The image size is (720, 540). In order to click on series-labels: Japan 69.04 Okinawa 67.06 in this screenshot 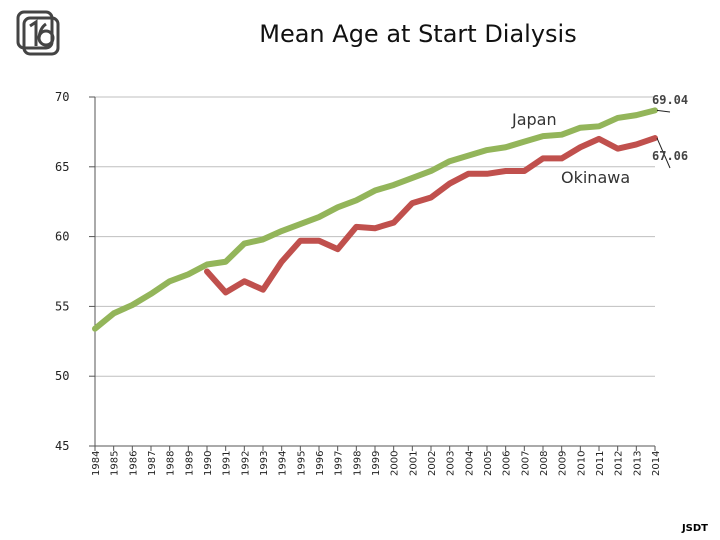, I will do `click(599, 140)`.